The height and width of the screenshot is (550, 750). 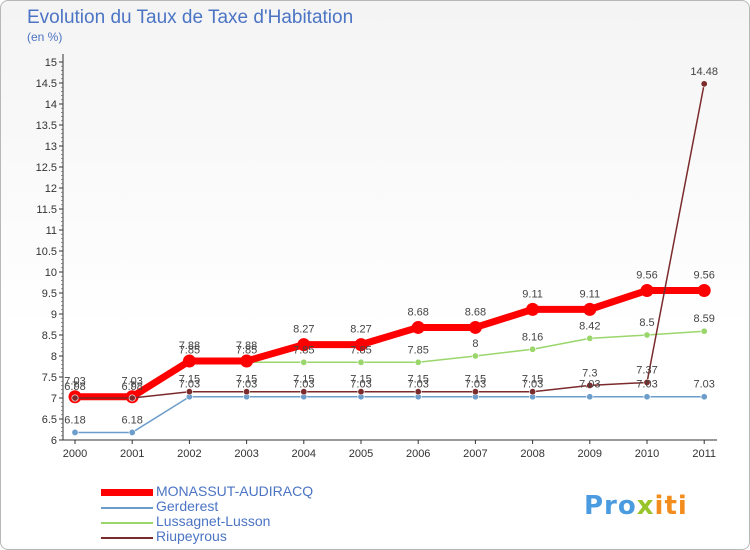 I want to click on data-label-riupeyrous: 14.48, so click(x=704, y=72).